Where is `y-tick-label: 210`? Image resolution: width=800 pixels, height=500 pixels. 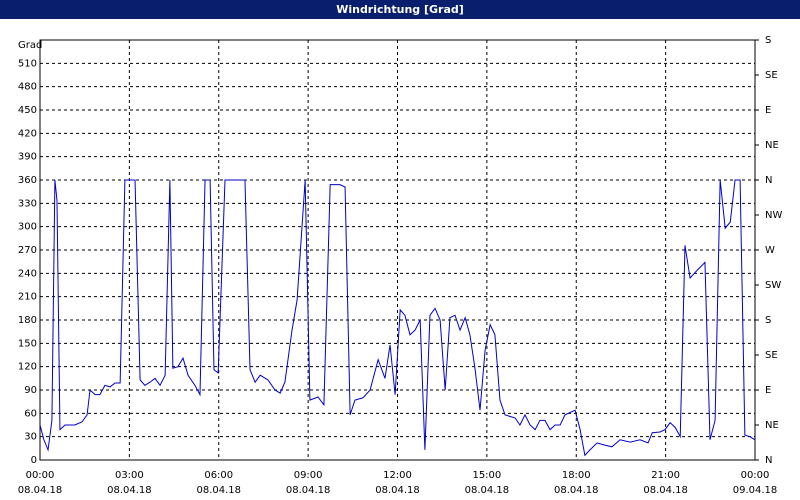
y-tick-label: 210 is located at coordinates (27, 297).